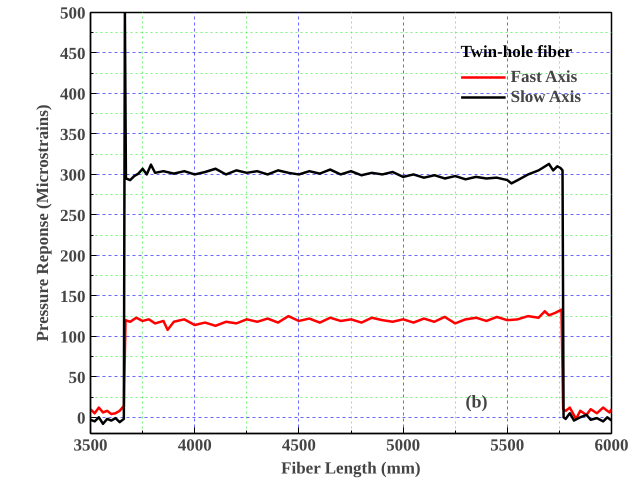  What do you see at coordinates (611, 445) in the screenshot?
I see `x-tick-label: 6000` at bounding box center [611, 445].